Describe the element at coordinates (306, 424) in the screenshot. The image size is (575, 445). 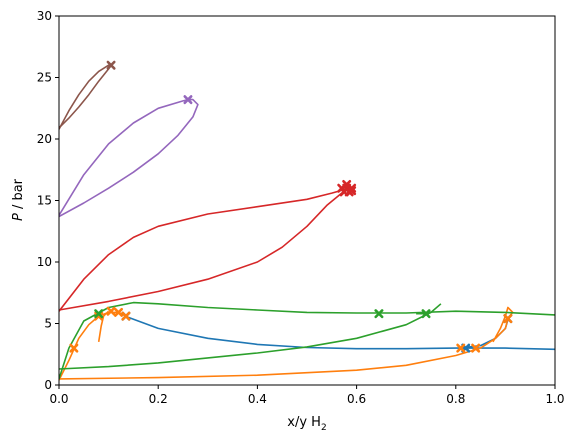
I see `x-axis-label: x/y H2` at that location.